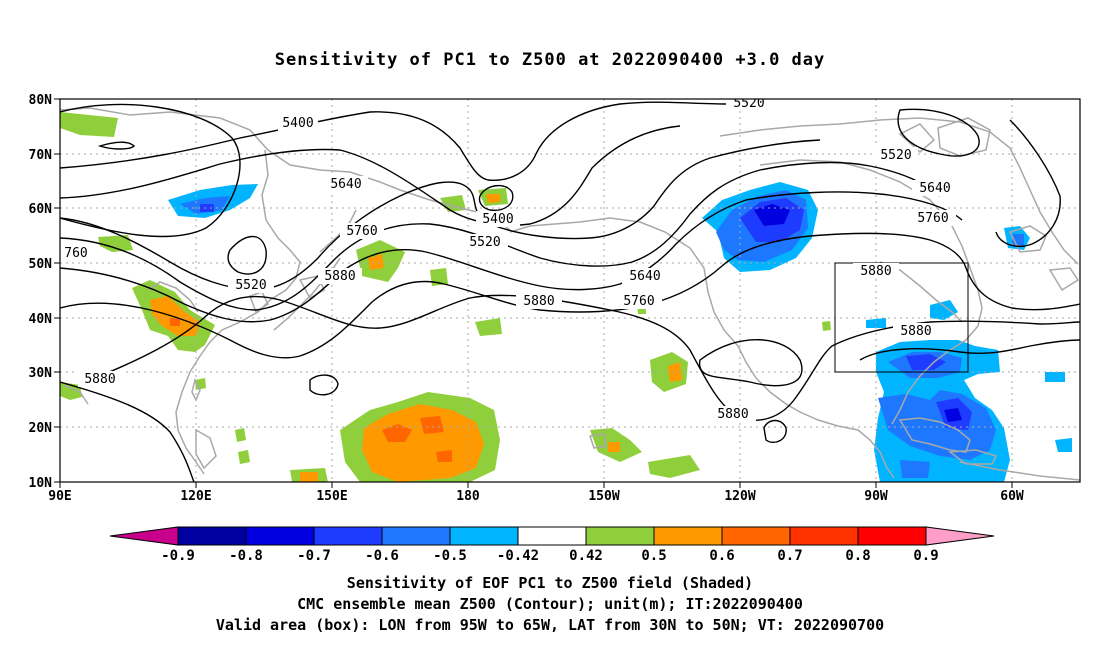 This screenshot has width=1100, height=650. Describe the element at coordinates (41, 209) in the screenshot. I see `lat-label: 60N` at that location.